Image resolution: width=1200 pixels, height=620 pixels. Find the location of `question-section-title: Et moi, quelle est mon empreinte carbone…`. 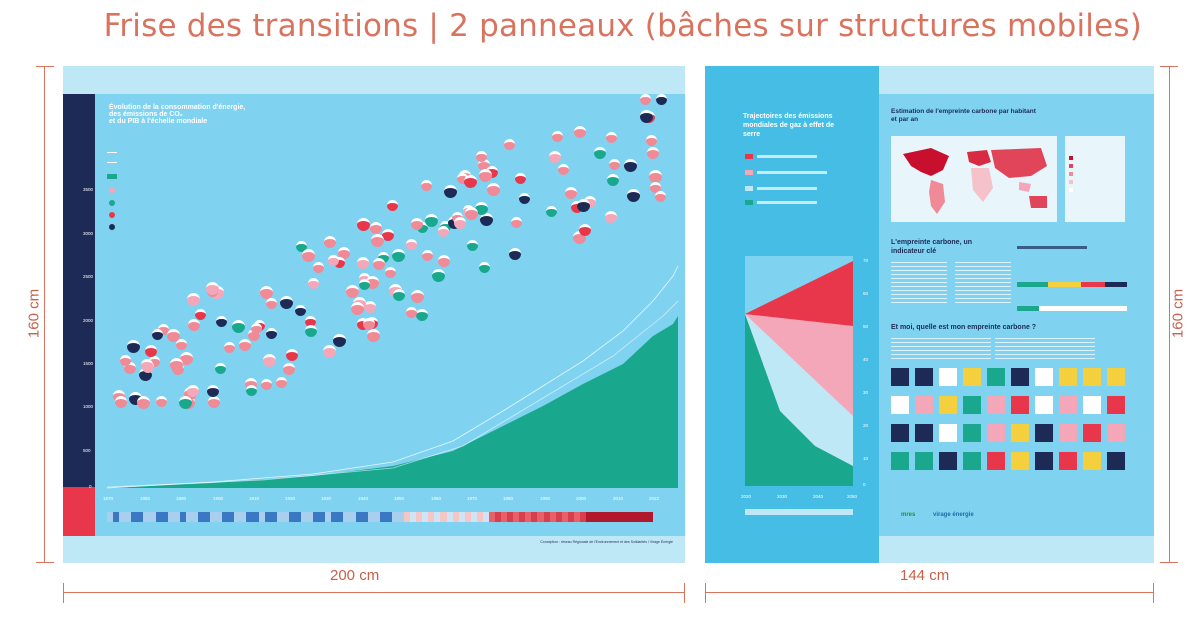

question-section-title: Et moi, quelle est mon empreinte carbone… is located at coordinates (964, 327).